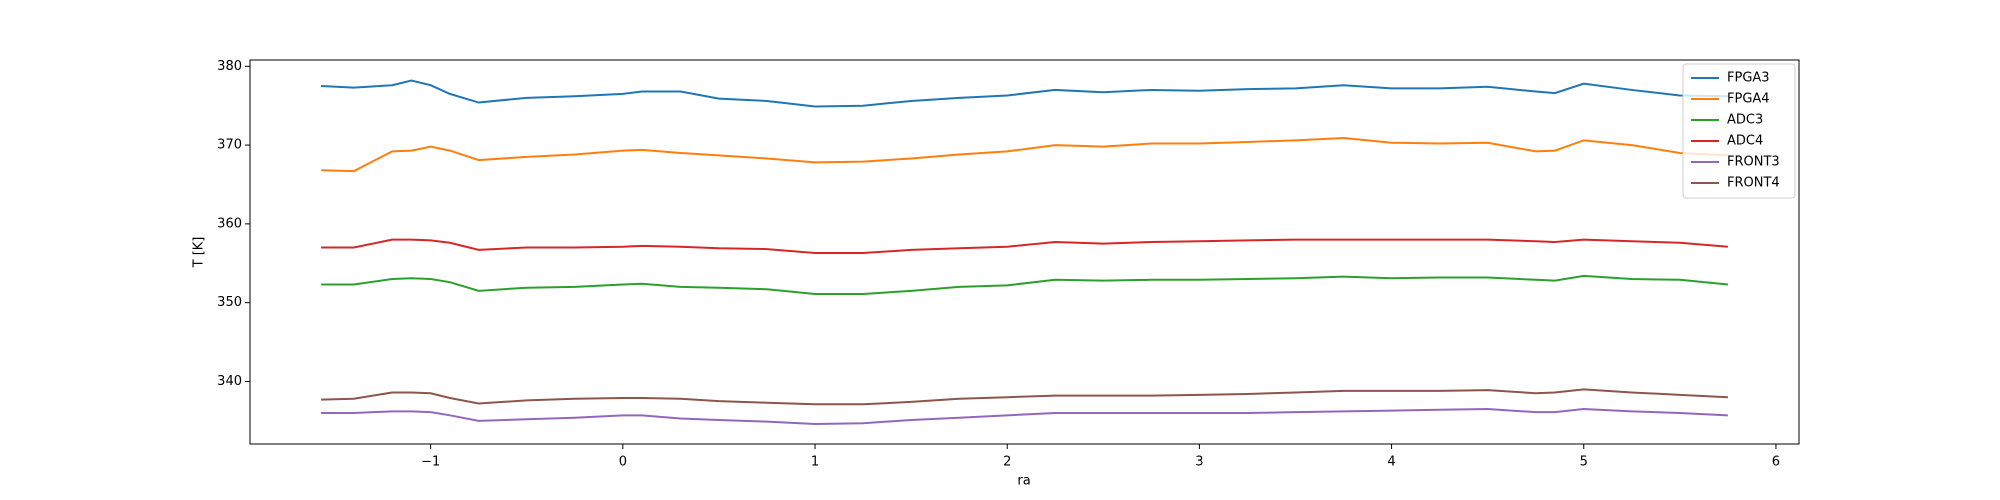 Image resolution: width=2000 pixels, height=500 pixels. I want to click on x-tick-label: 0, so click(623, 462).